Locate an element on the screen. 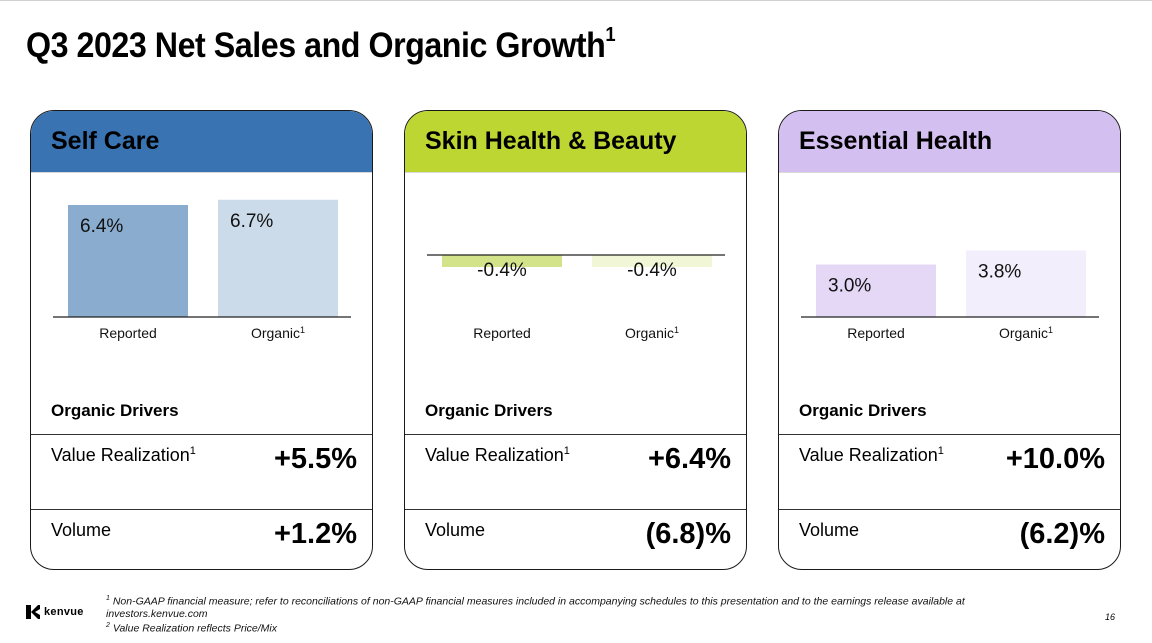 This screenshot has height=643, width=1152. driver-row: Value Realization1 +6.4% is located at coordinates (575, 471).